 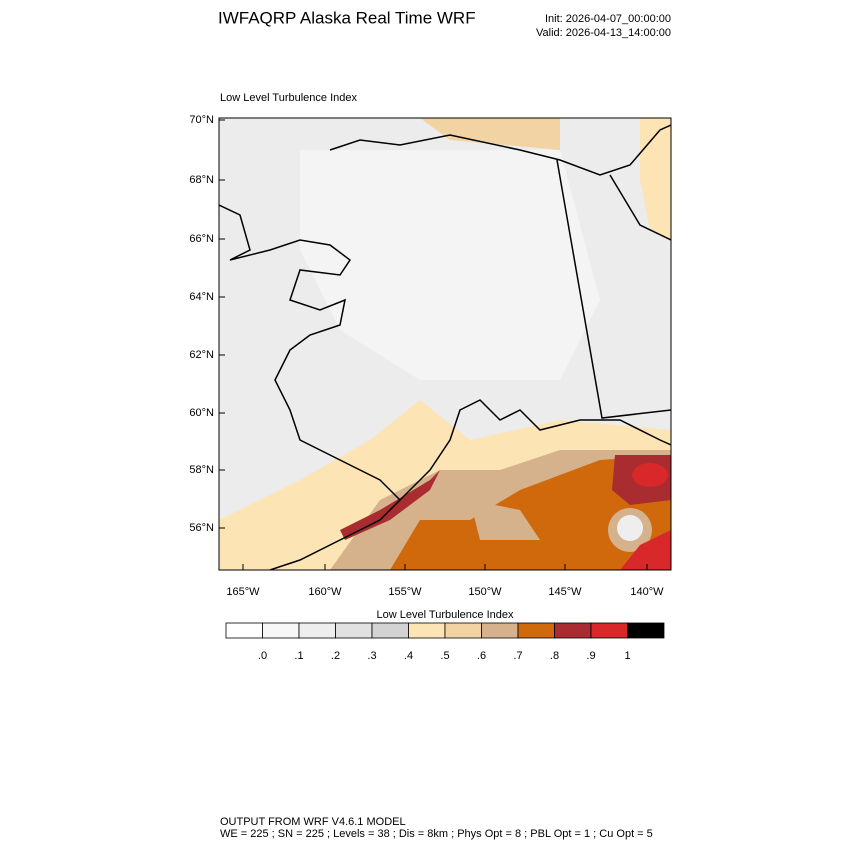 What do you see at coordinates (481, 656) in the screenshot?
I see `colorbar-label: .6` at bounding box center [481, 656].